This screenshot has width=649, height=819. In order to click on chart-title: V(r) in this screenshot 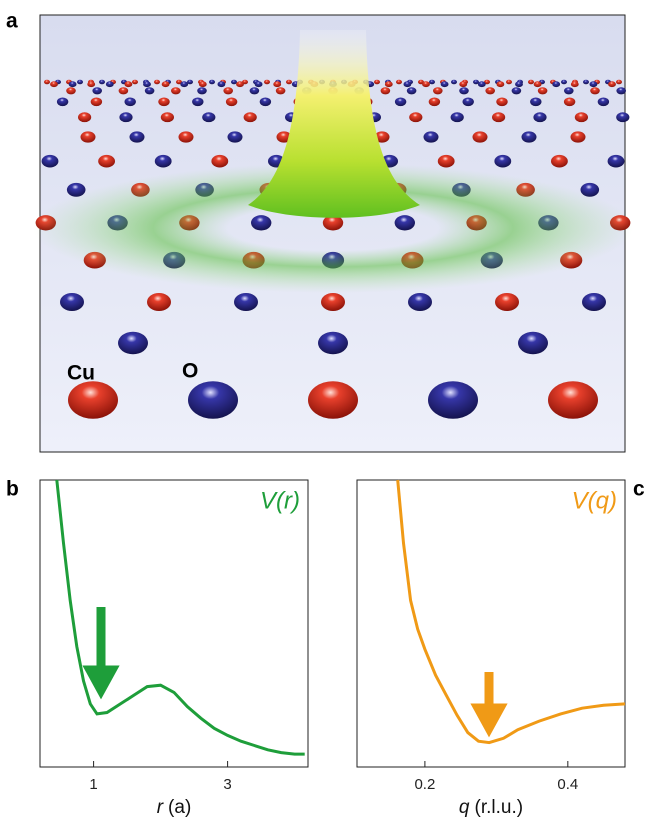, I will do `click(280, 500)`.